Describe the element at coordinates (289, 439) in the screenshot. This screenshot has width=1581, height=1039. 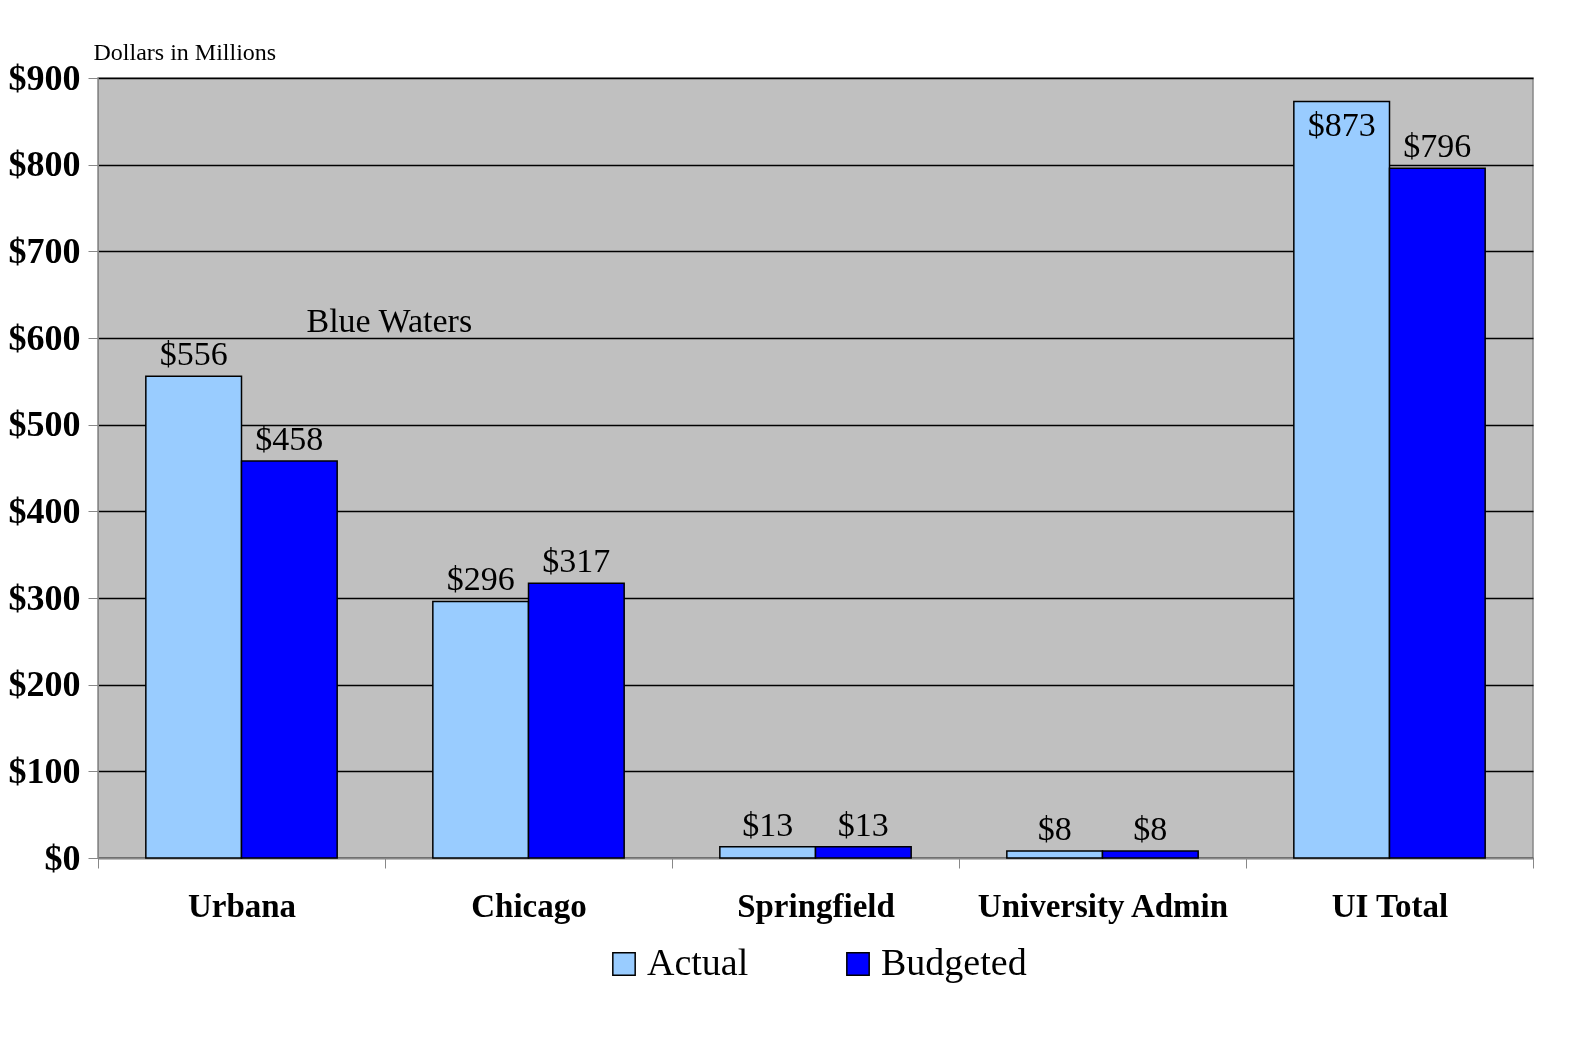
I see `data-label: $458` at that location.